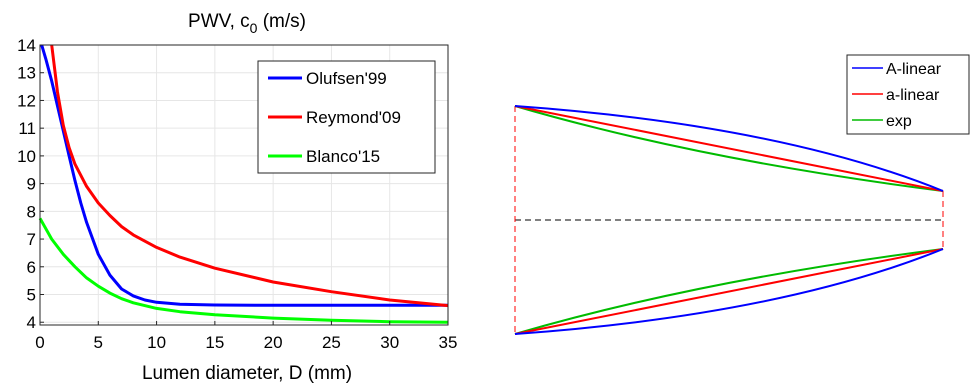  I want to click on x-tick-label: 20, so click(273, 342).